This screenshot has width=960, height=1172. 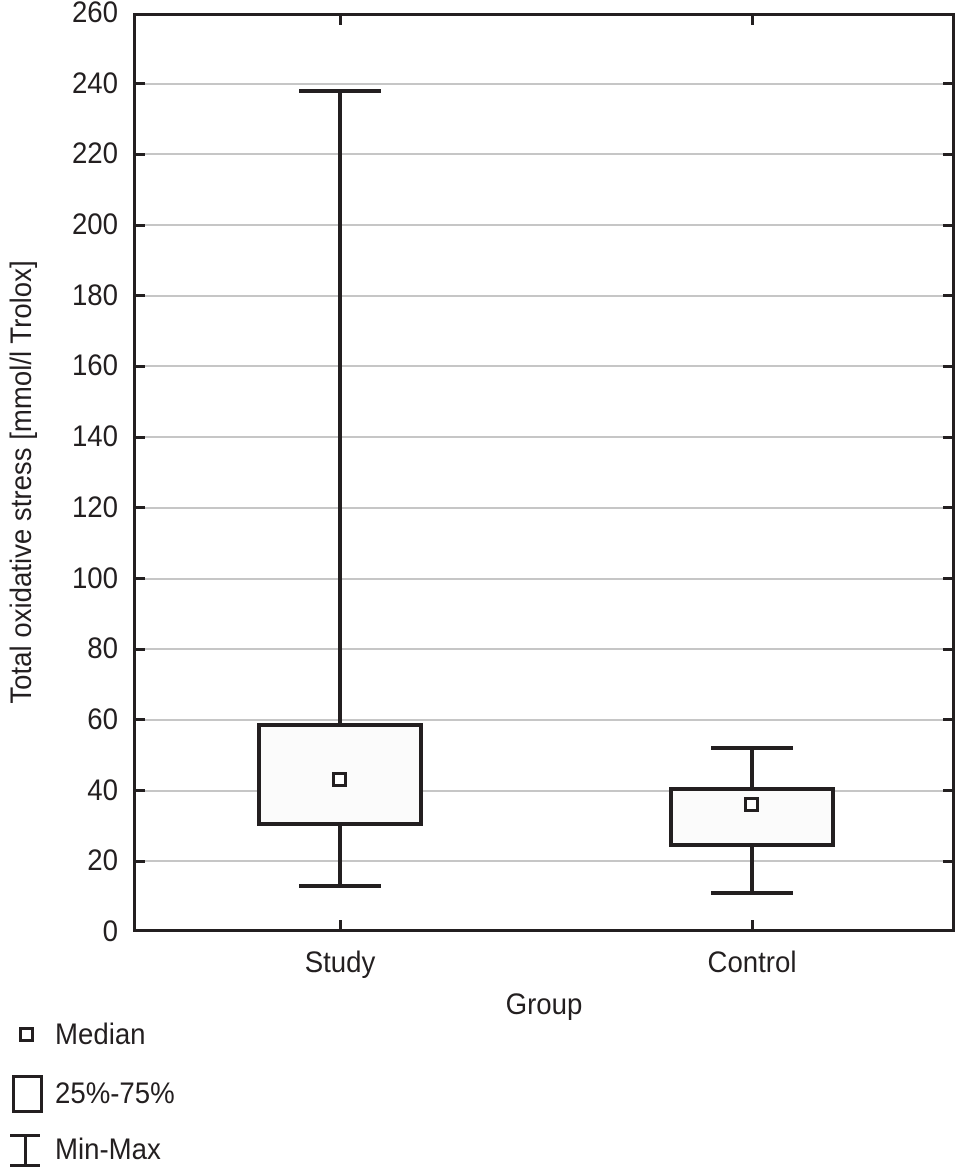 What do you see at coordinates (544, 1004) in the screenshot?
I see `x-axis-title: Group` at bounding box center [544, 1004].